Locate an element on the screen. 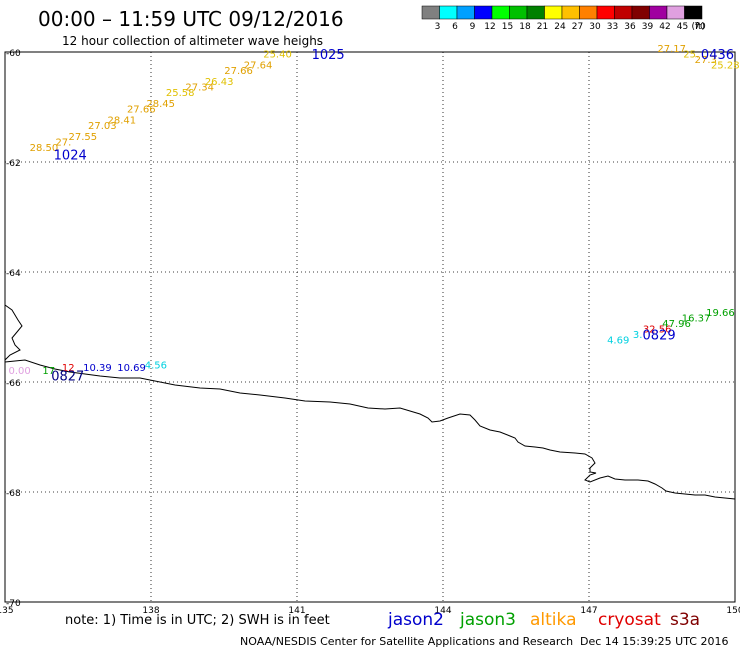 The width and height of the screenshot is (740, 650). swh-value-label: 16.37 is located at coordinates (696, 319).